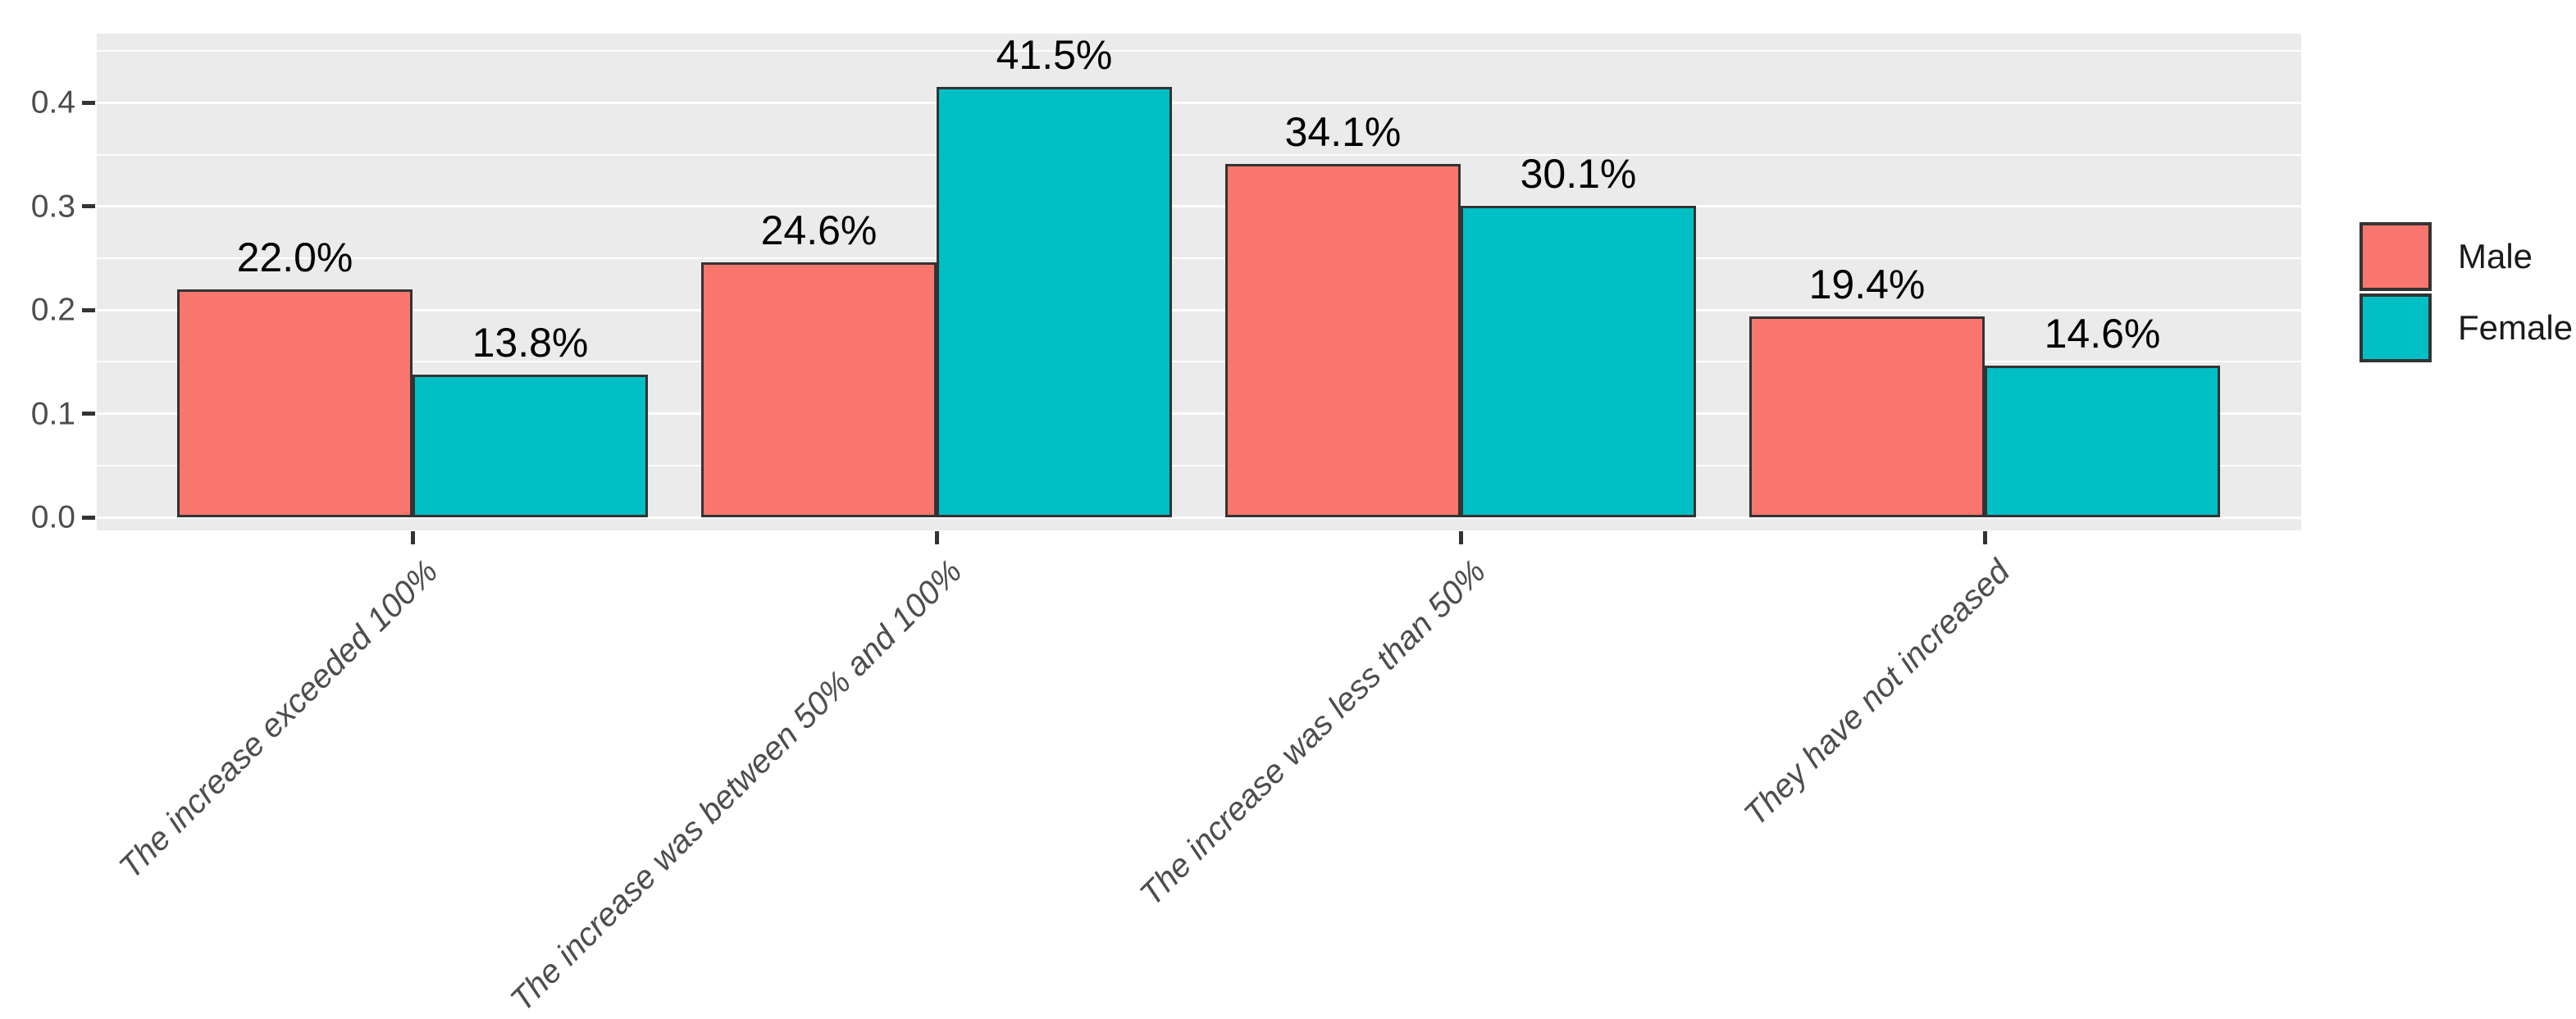 This screenshot has height=1019, width=2576. What do you see at coordinates (1578, 173) in the screenshot?
I see `bar-value-label: 30.1%` at bounding box center [1578, 173].